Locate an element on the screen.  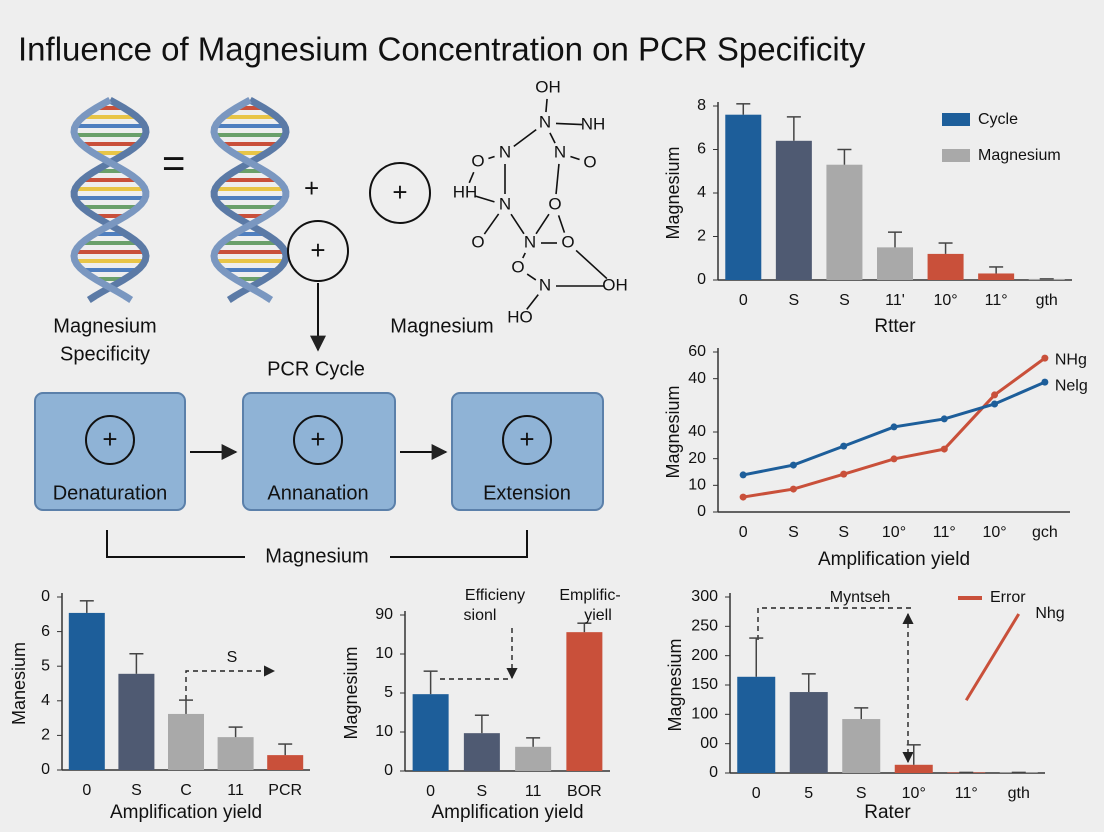
y-tick-label: 150 is located at coordinates (704, 684).